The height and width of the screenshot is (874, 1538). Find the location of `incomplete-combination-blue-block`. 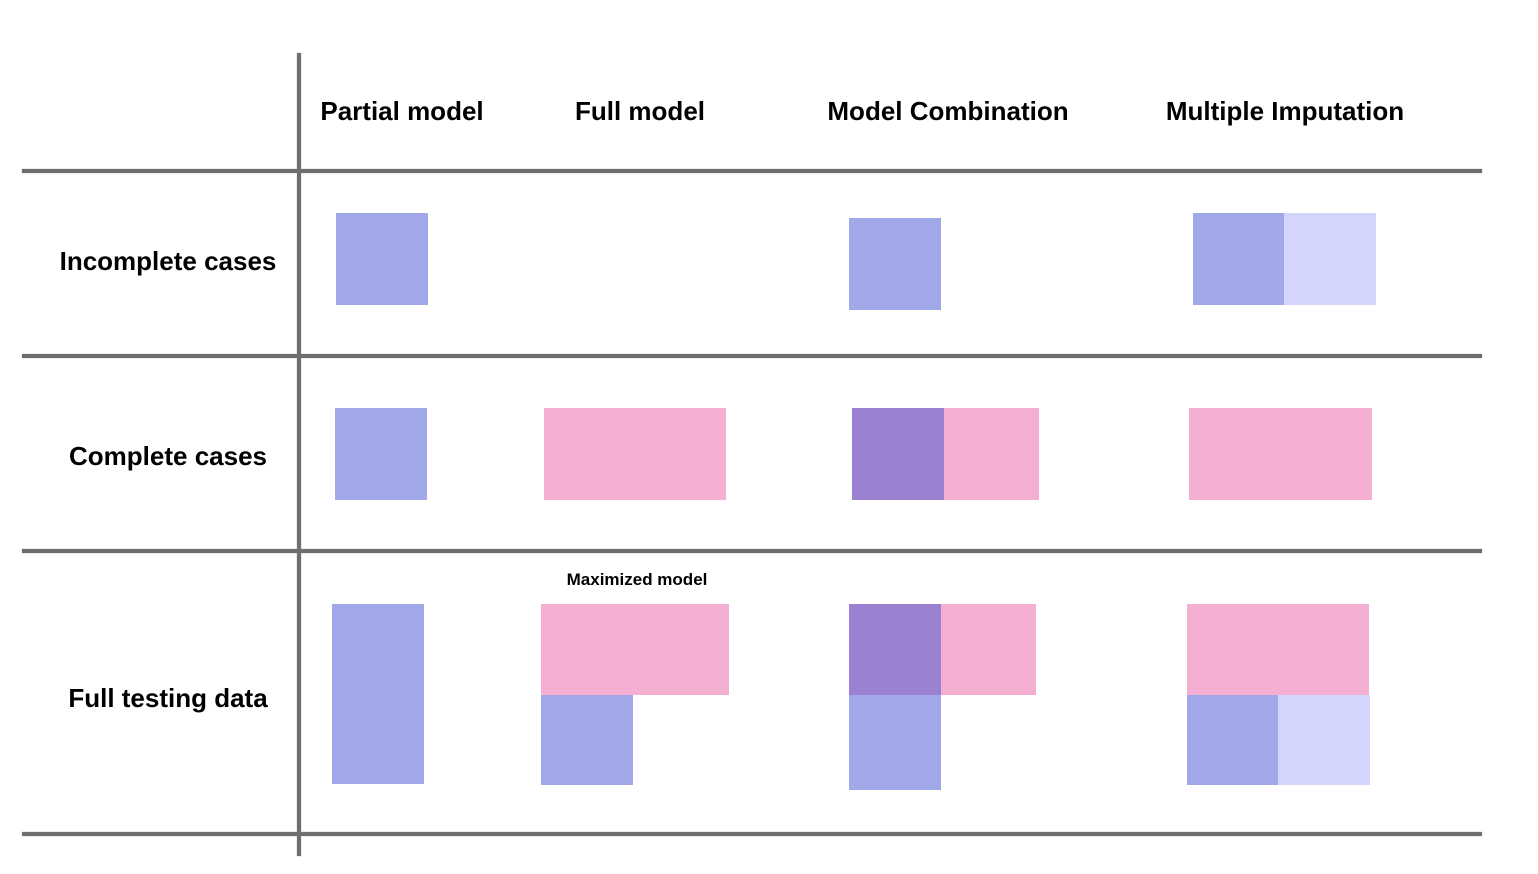

incomplete-combination-blue-block is located at coordinates (895, 264).